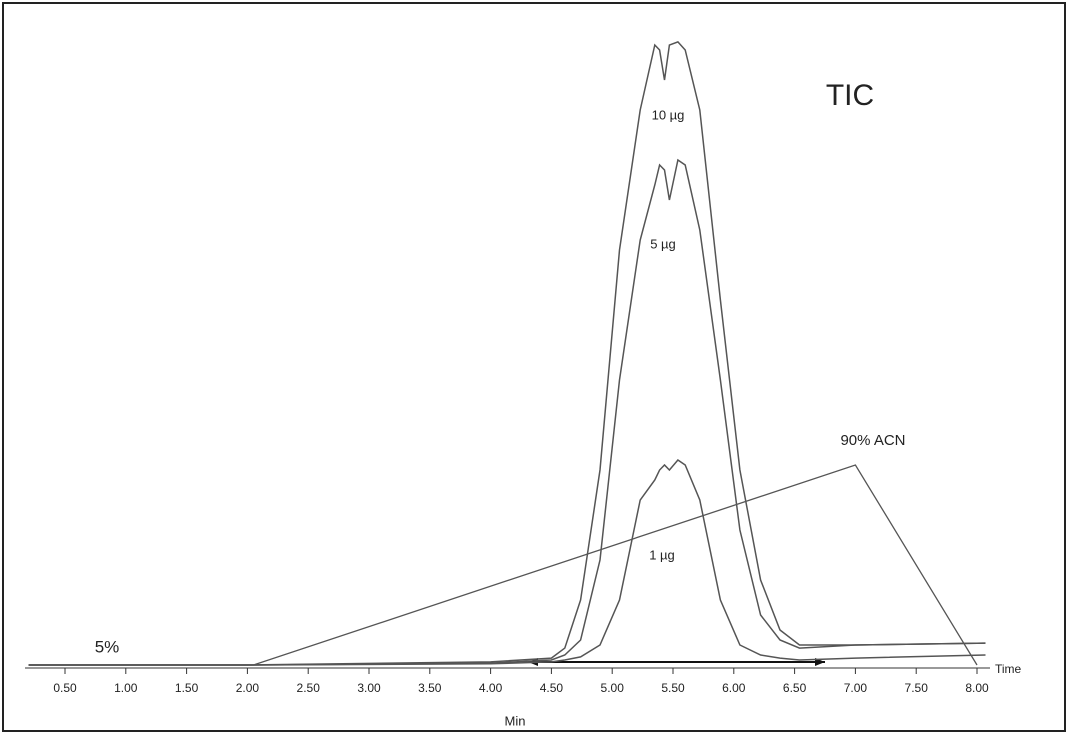 Image resolution: width=1069 pixels, height=734 pixels. What do you see at coordinates (248, 688) in the screenshot?
I see `x-tick-label: 2.00` at bounding box center [248, 688].